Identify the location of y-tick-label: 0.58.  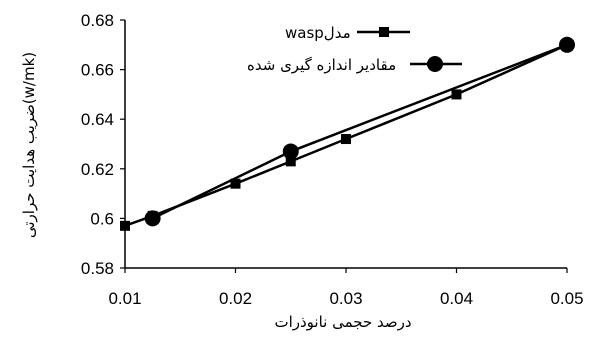
(97, 268).